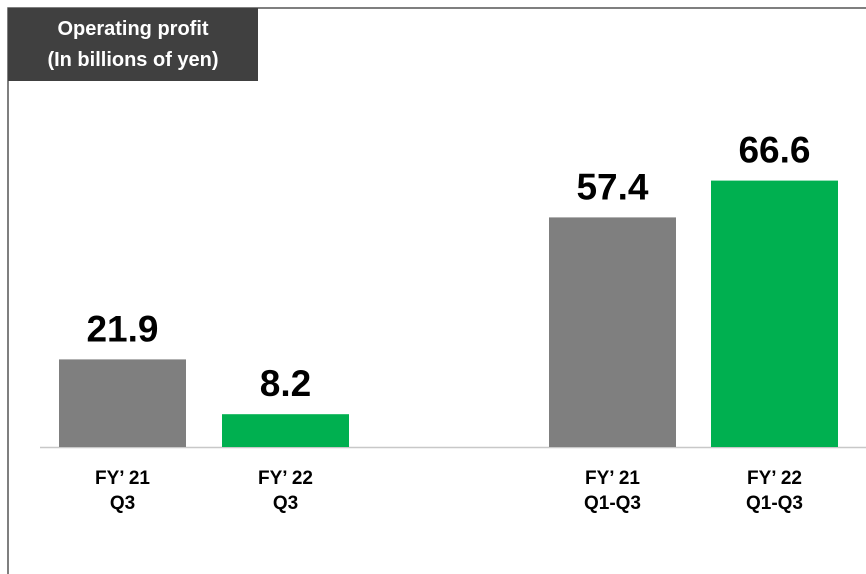 The width and height of the screenshot is (866, 574). I want to click on title-box, so click(133, 44).